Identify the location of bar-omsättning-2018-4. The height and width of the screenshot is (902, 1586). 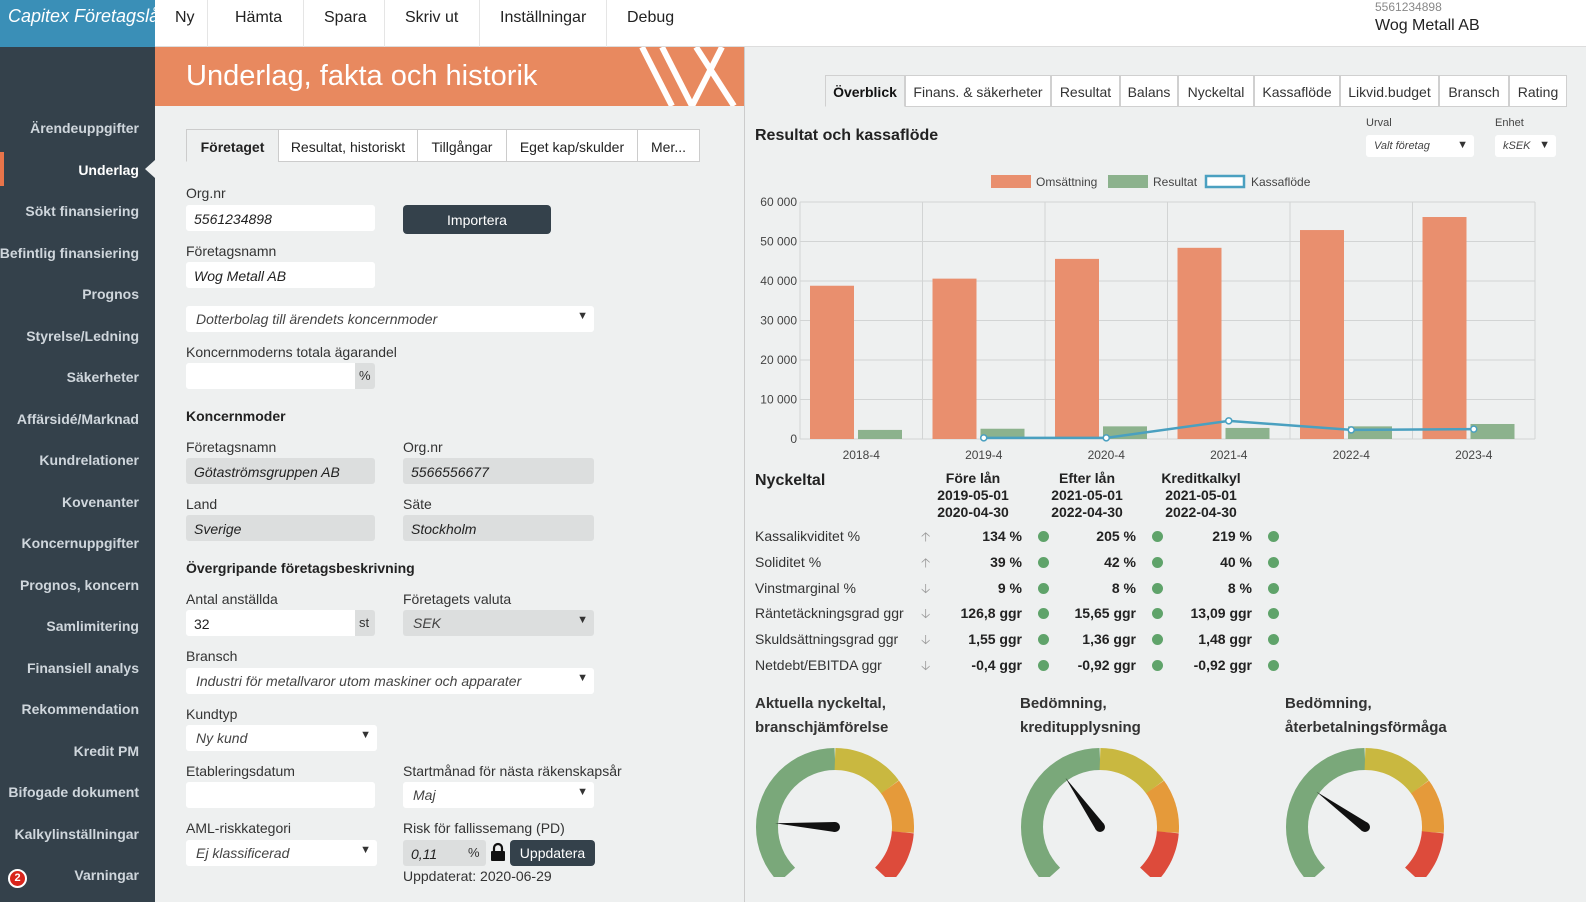
(832, 362).